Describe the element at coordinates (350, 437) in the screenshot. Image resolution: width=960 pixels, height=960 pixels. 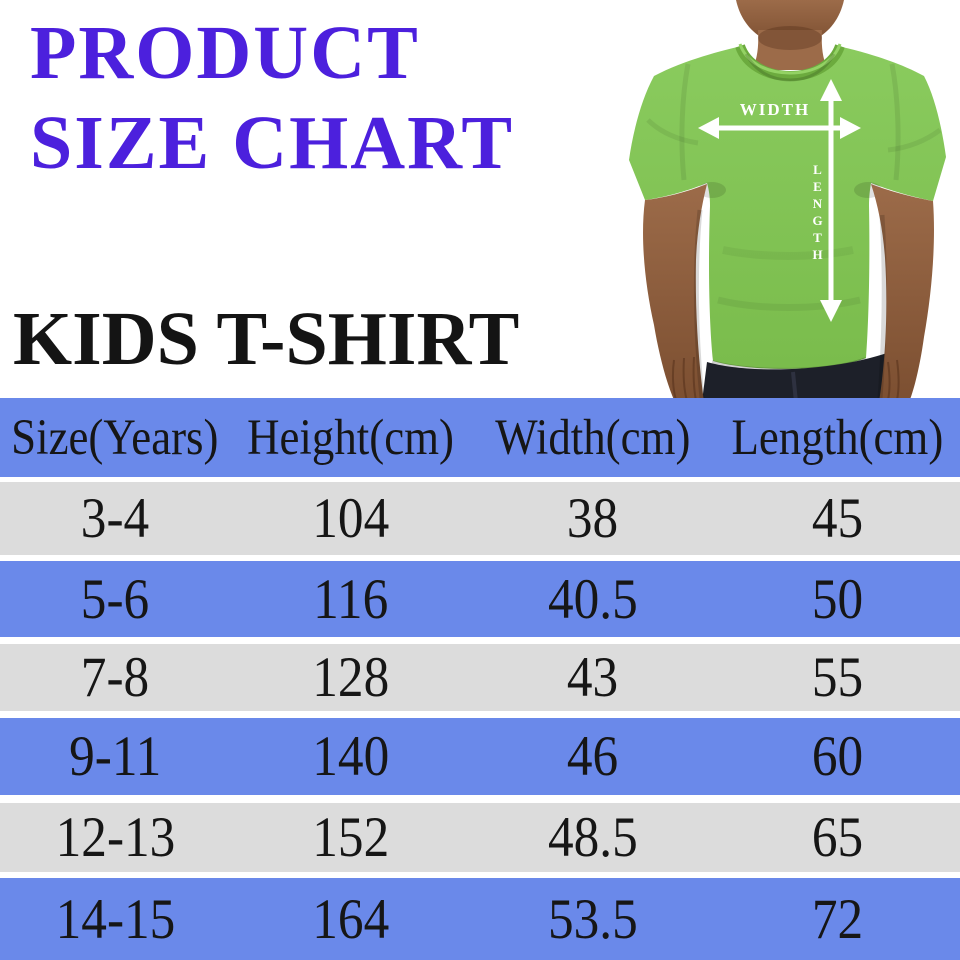
I see `header-cell-height: Height(cm)` at that location.